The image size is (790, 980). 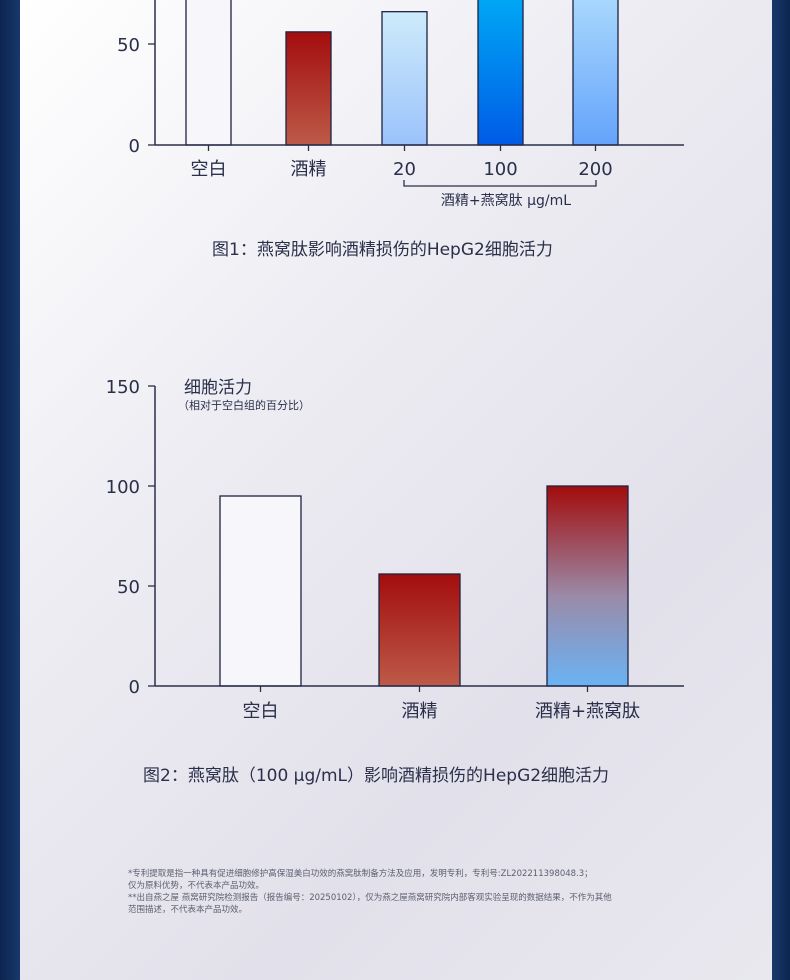 What do you see at coordinates (506, 200) in the screenshot?
I see `group-label: 酒精+燕窝肽 μg/mL` at bounding box center [506, 200].